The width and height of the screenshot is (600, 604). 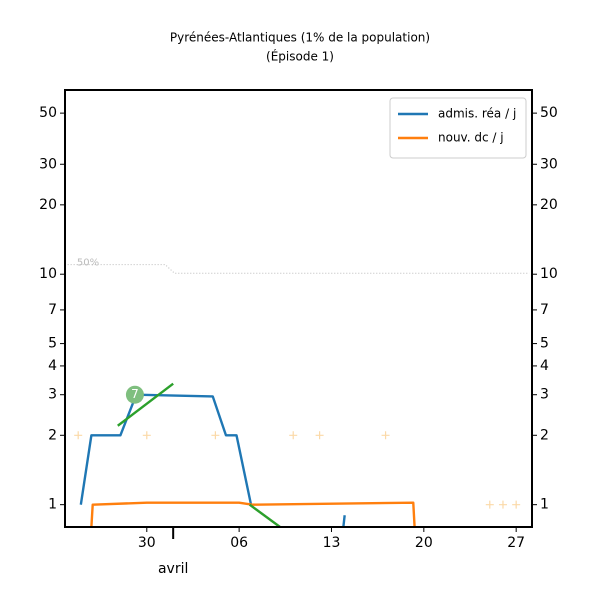 I want to click on x-tick-label: 20, so click(x=424, y=543).